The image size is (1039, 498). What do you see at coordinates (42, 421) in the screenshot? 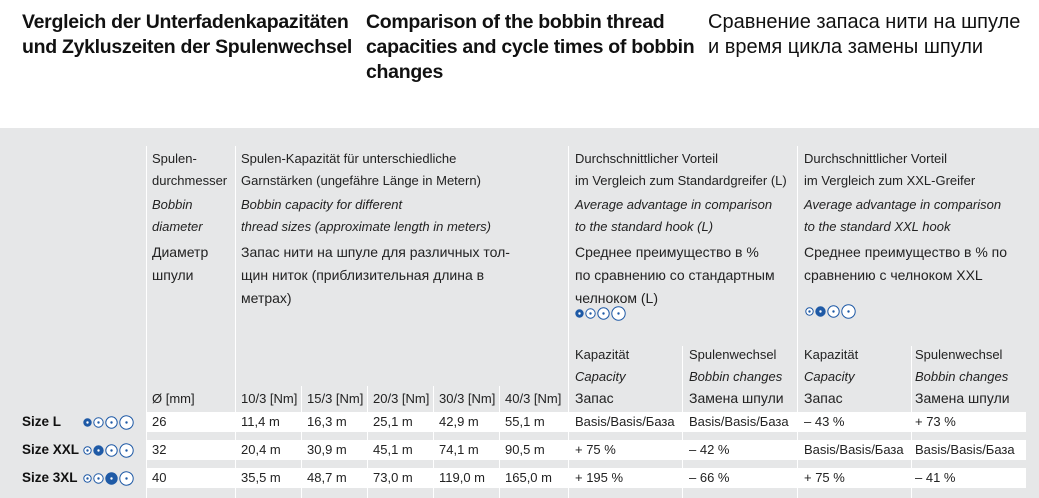
I see `row-label: Size L` at bounding box center [42, 421].